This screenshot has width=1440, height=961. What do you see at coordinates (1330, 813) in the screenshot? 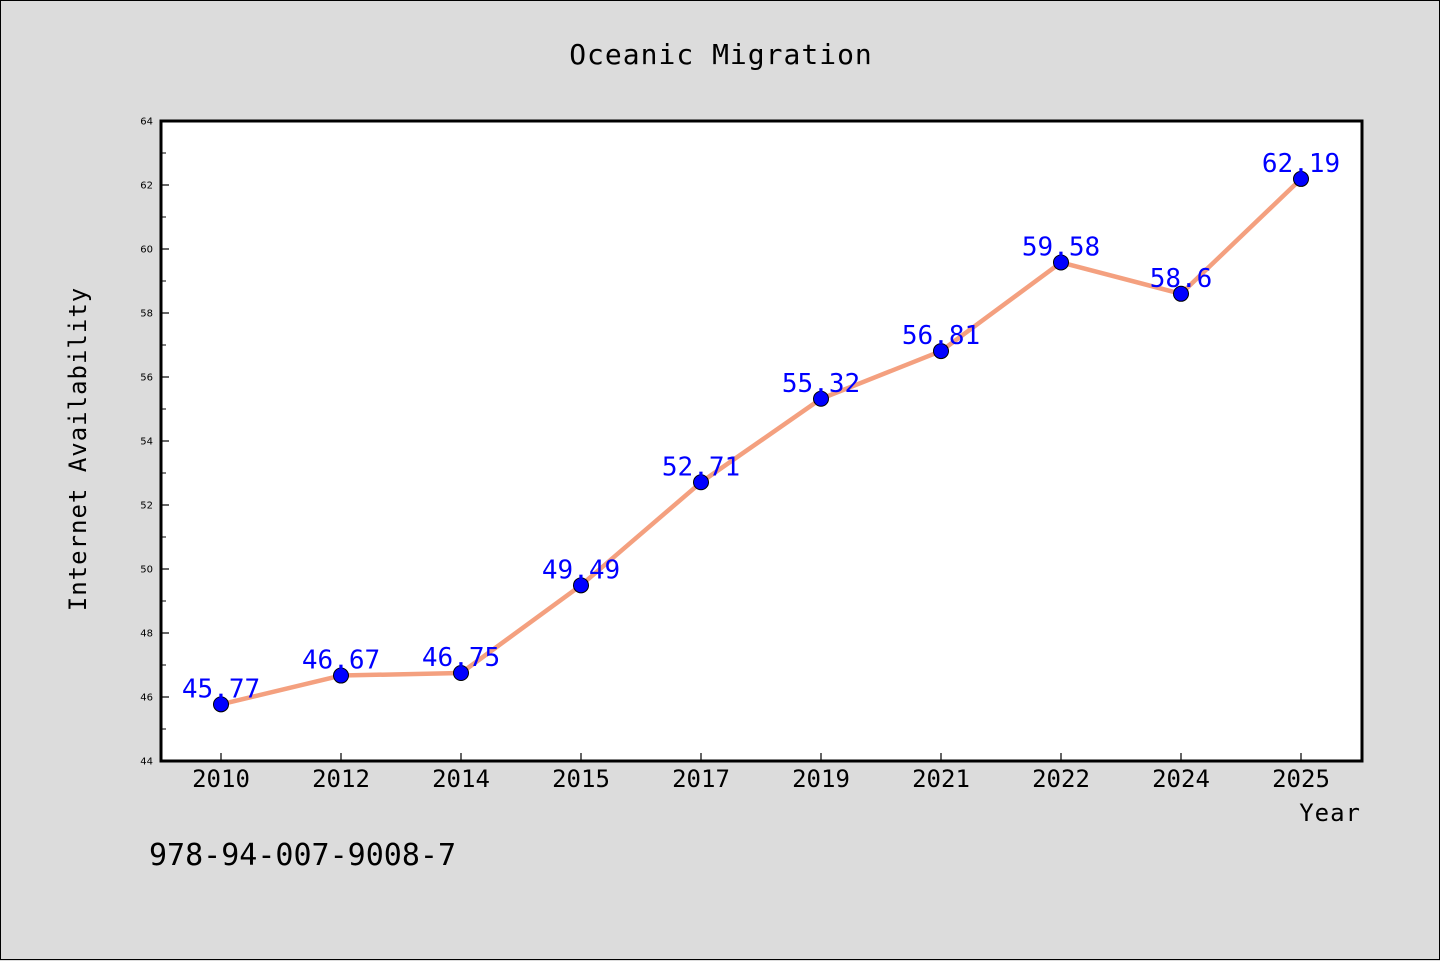
I see `x-axis-label: Year` at bounding box center [1330, 813].